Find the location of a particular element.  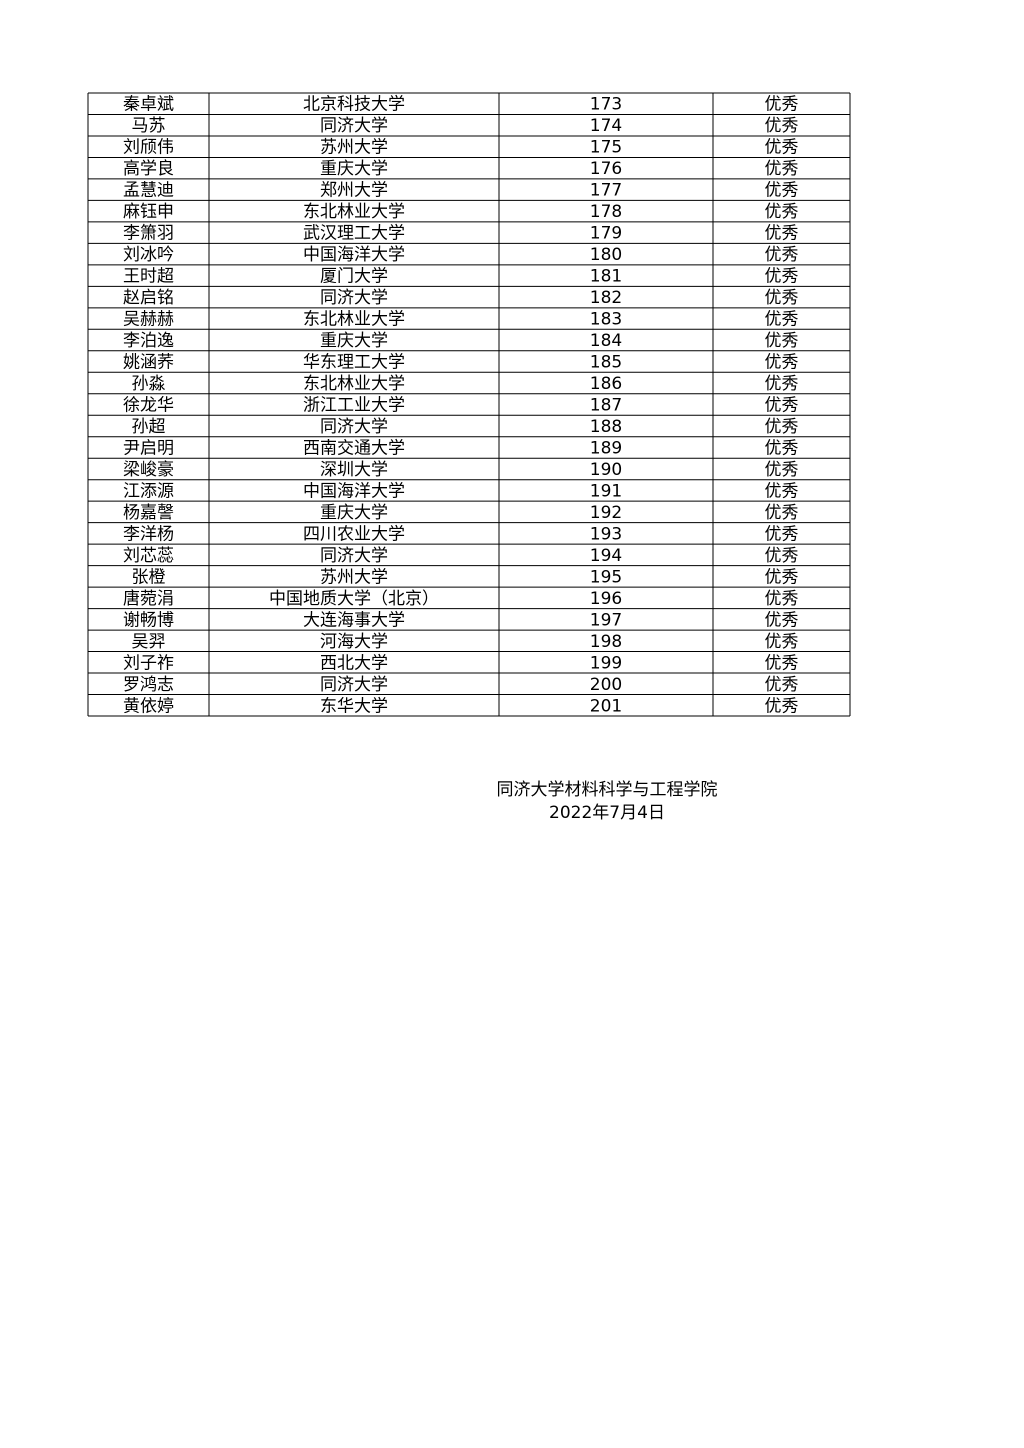

table-cell: 183 is located at coordinates (606, 320).